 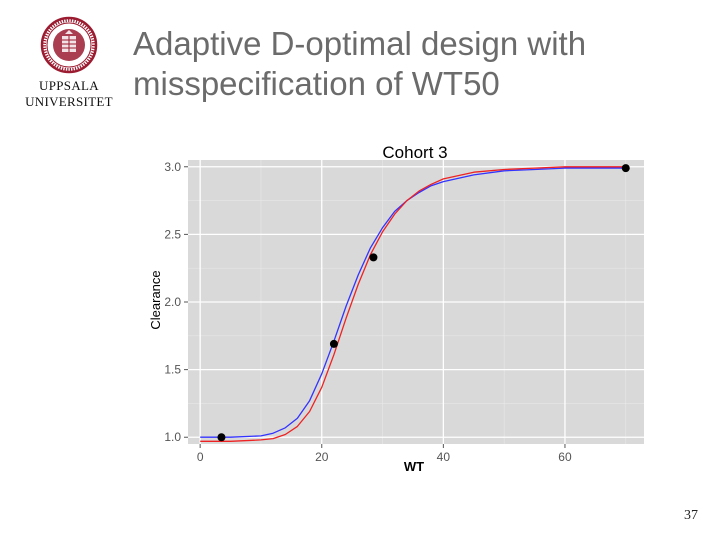 I want to click on university-seal-icon, so click(x=69, y=45).